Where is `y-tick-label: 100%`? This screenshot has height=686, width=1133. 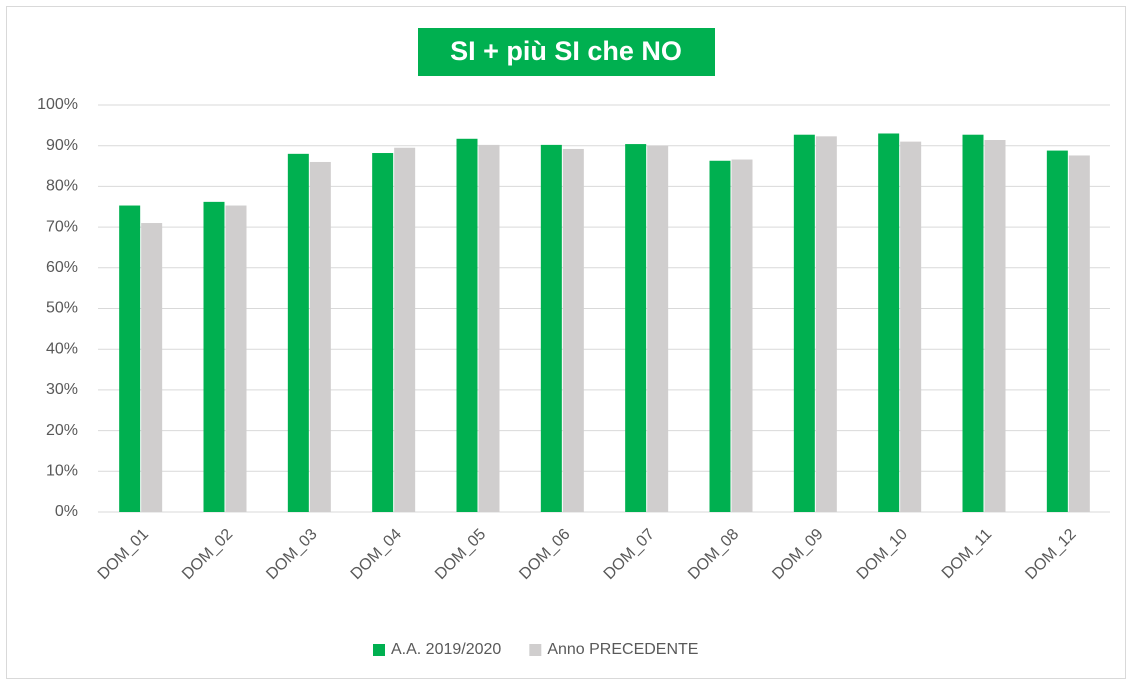 y-tick-label: 100% is located at coordinates (57, 104).